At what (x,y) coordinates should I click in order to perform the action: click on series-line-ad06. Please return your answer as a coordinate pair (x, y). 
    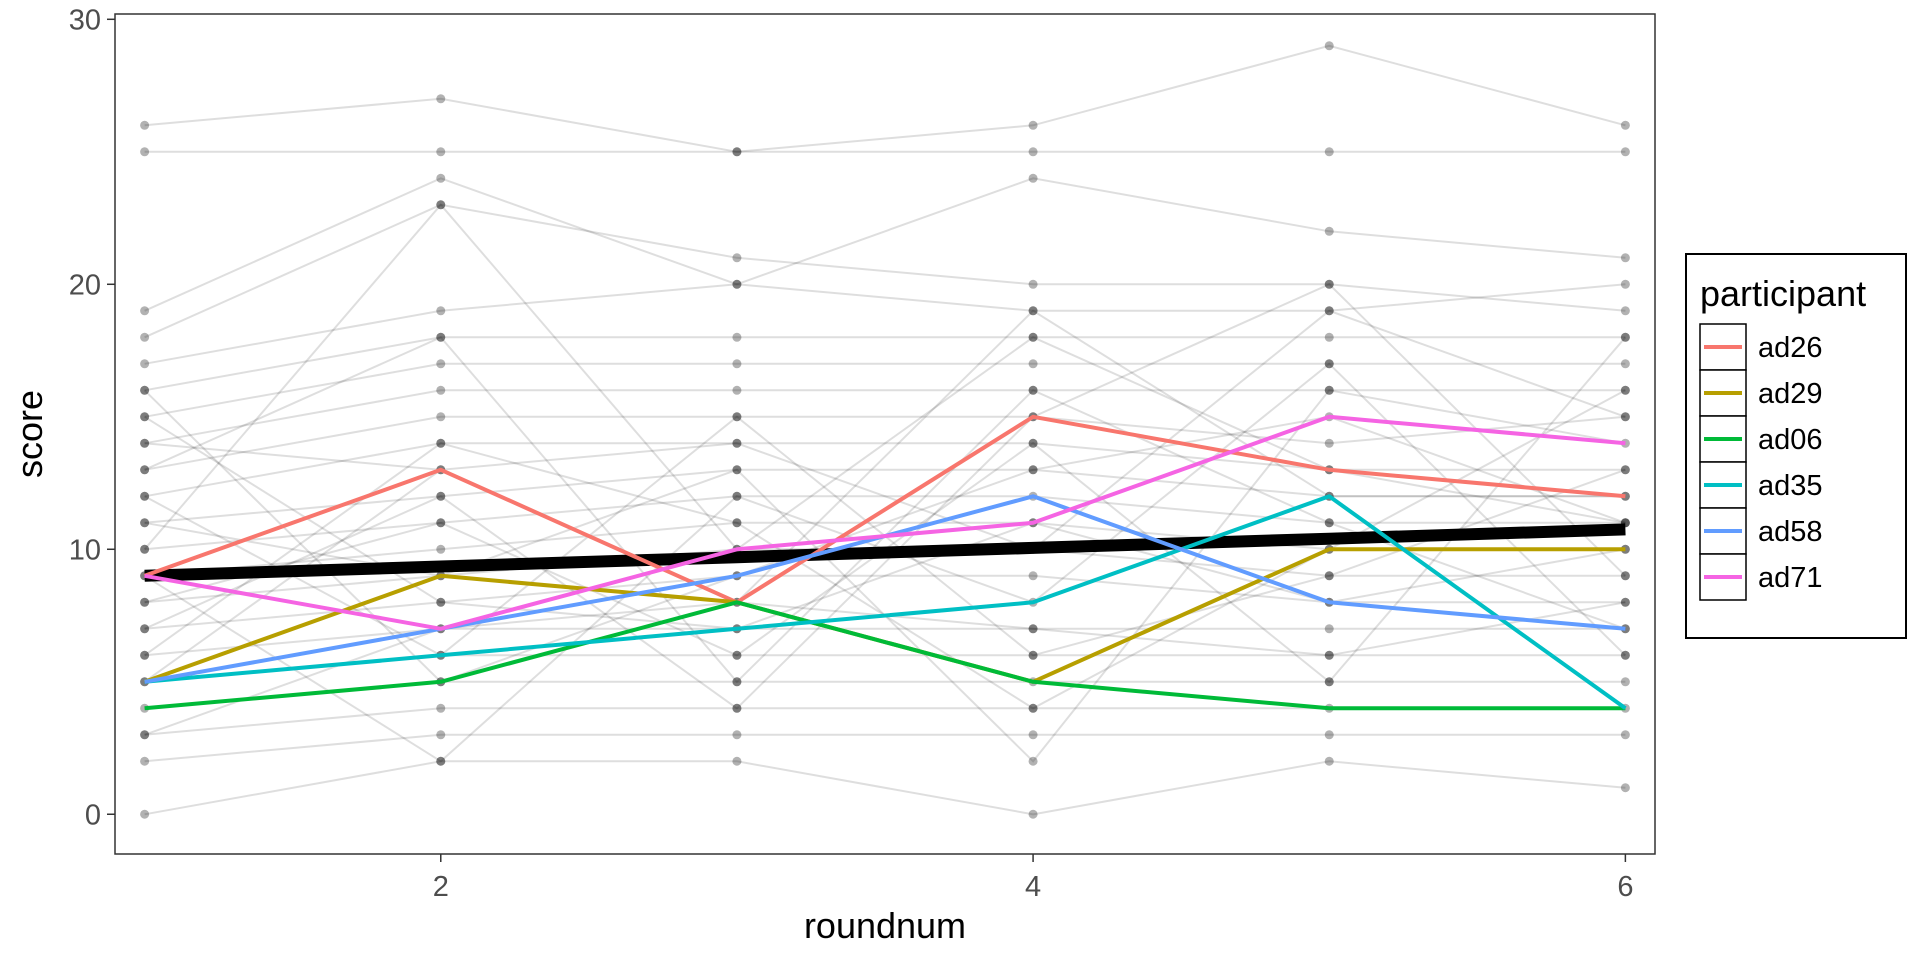
    Looking at the image, I should click on (885, 655).